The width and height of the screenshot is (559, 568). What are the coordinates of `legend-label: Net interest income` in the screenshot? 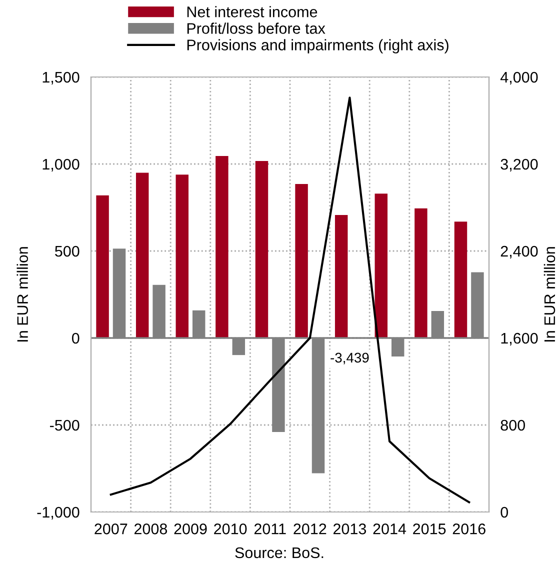 It's located at (252, 12).